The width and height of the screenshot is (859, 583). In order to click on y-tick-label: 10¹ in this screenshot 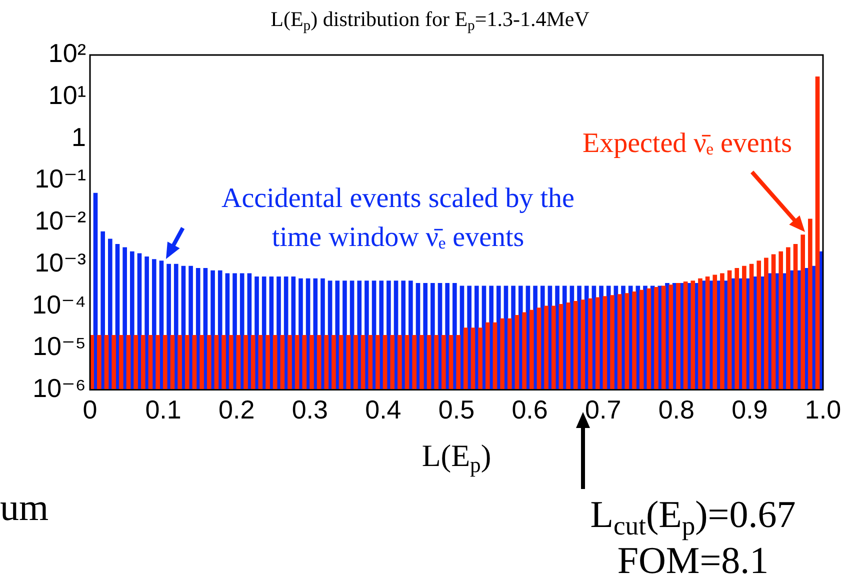, I will do `click(67, 95)`.